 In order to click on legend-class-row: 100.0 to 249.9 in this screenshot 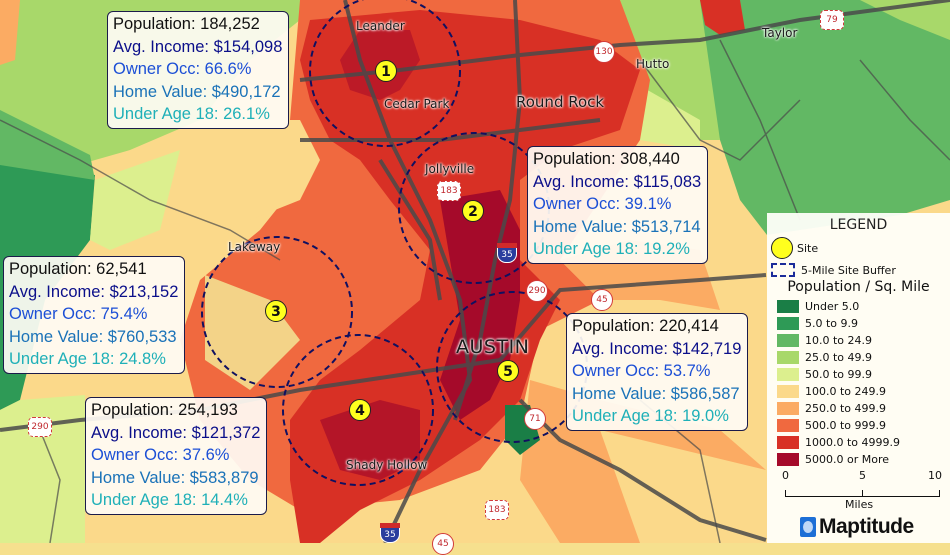, I will do `click(831, 391)`.